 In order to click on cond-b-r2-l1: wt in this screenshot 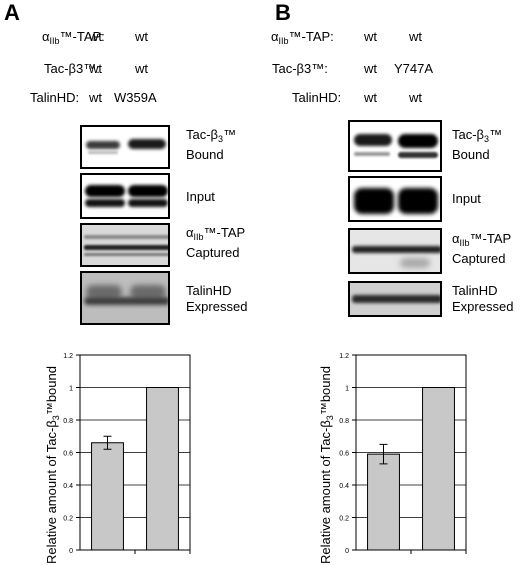, I will do `click(370, 68)`.